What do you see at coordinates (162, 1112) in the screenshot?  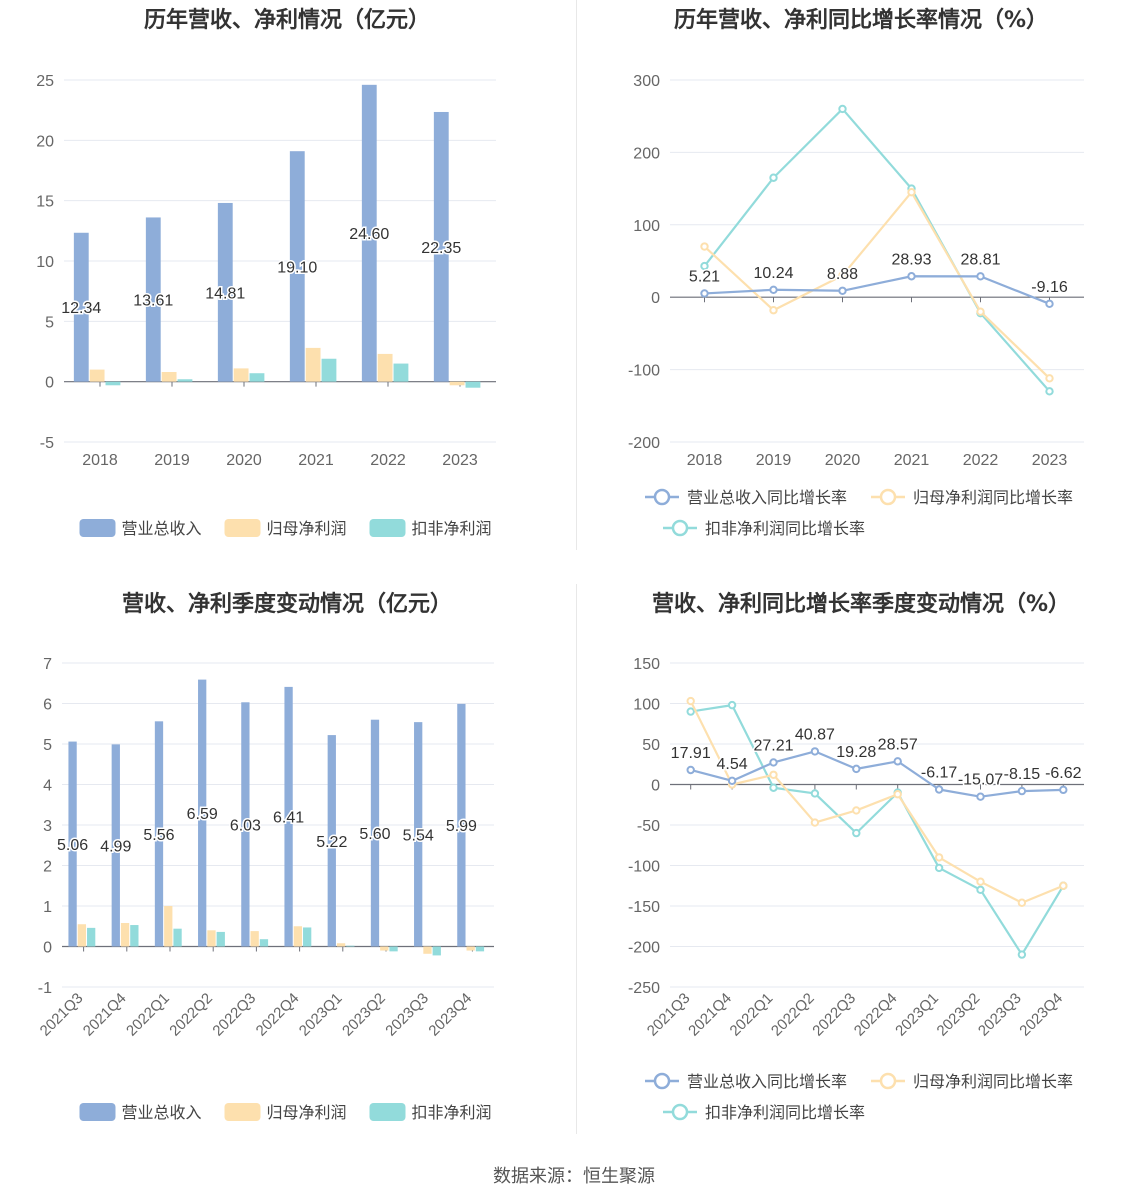 I see `legend-label: 营业总收入` at bounding box center [162, 1112].